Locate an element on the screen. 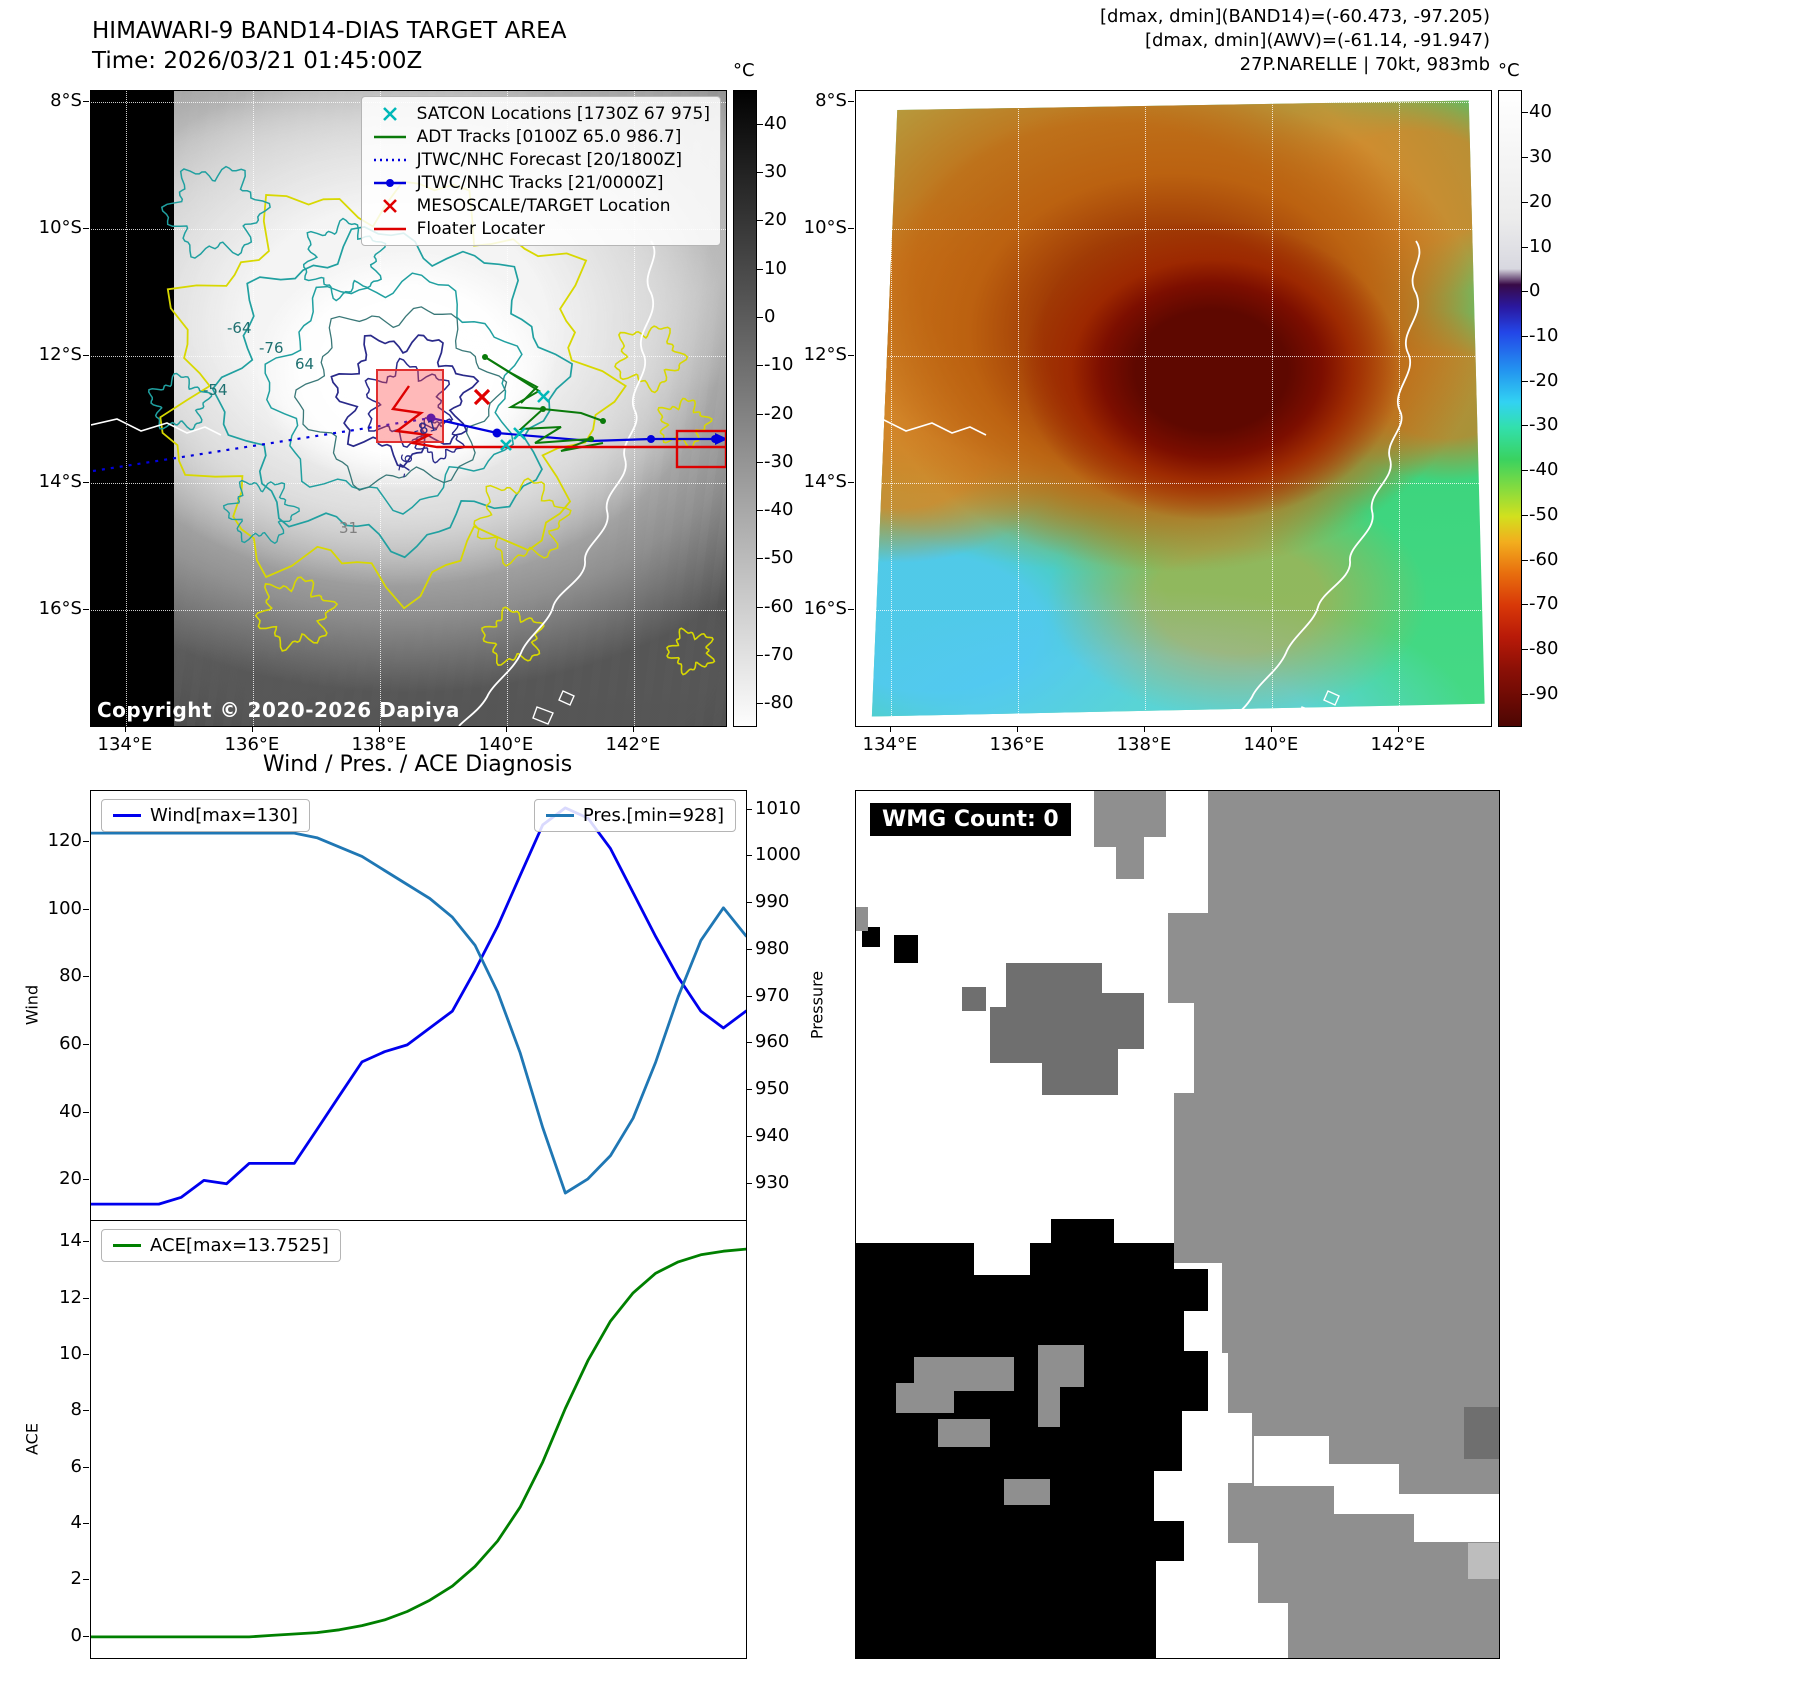 Image resolution: width=1797 pixels, height=1690 pixels. awv-ytick-label: 14°S is located at coordinates (825, 482).